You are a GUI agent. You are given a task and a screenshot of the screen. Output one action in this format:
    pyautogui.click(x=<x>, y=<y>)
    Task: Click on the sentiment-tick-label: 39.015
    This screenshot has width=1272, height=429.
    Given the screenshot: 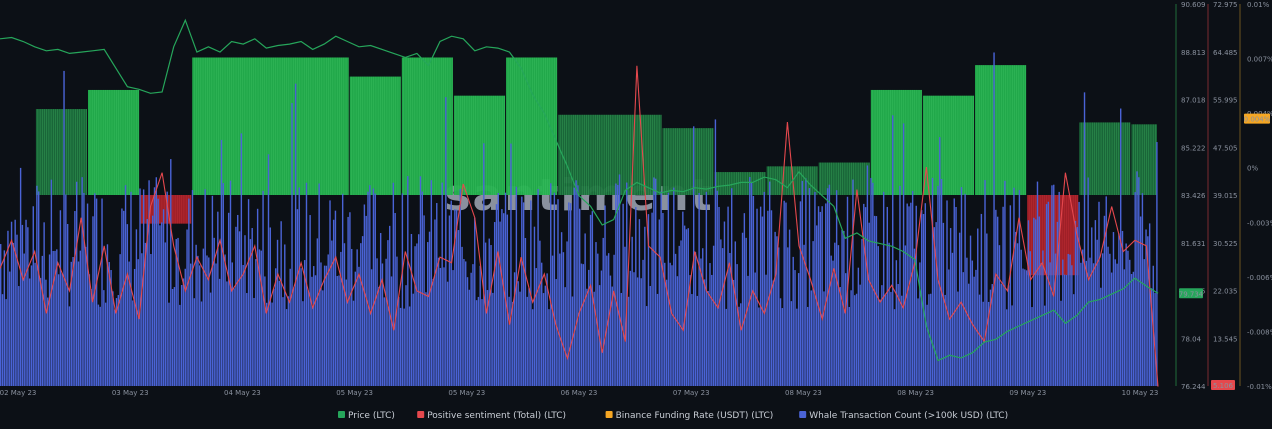 What is the action you would take?
    pyautogui.click(x=1225, y=196)
    